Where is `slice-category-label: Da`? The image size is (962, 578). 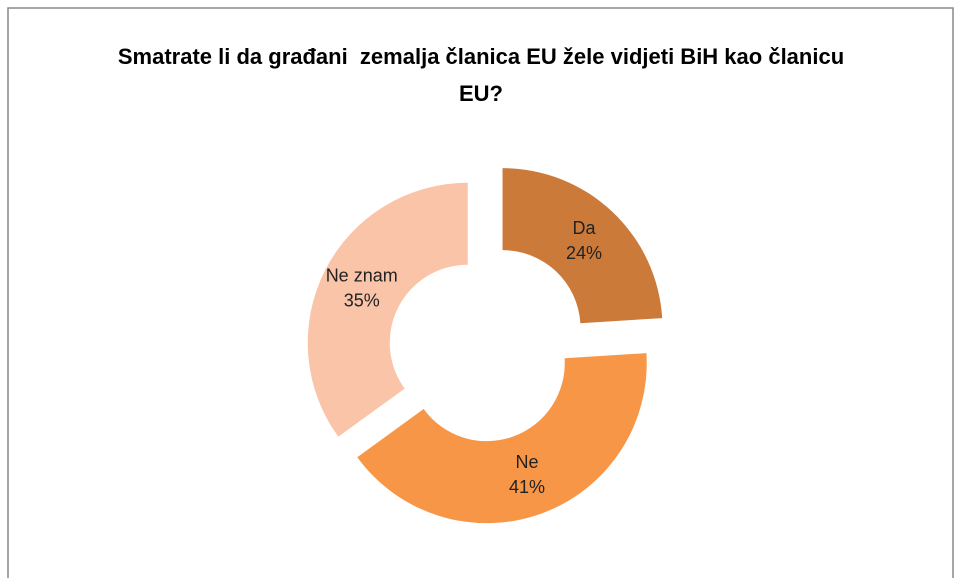
slice-category-label: Da is located at coordinates (584, 228).